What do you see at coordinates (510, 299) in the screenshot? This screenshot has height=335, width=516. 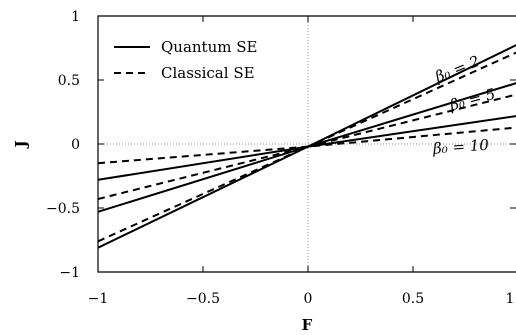 I see `x-tick-label: 1` at bounding box center [510, 299].